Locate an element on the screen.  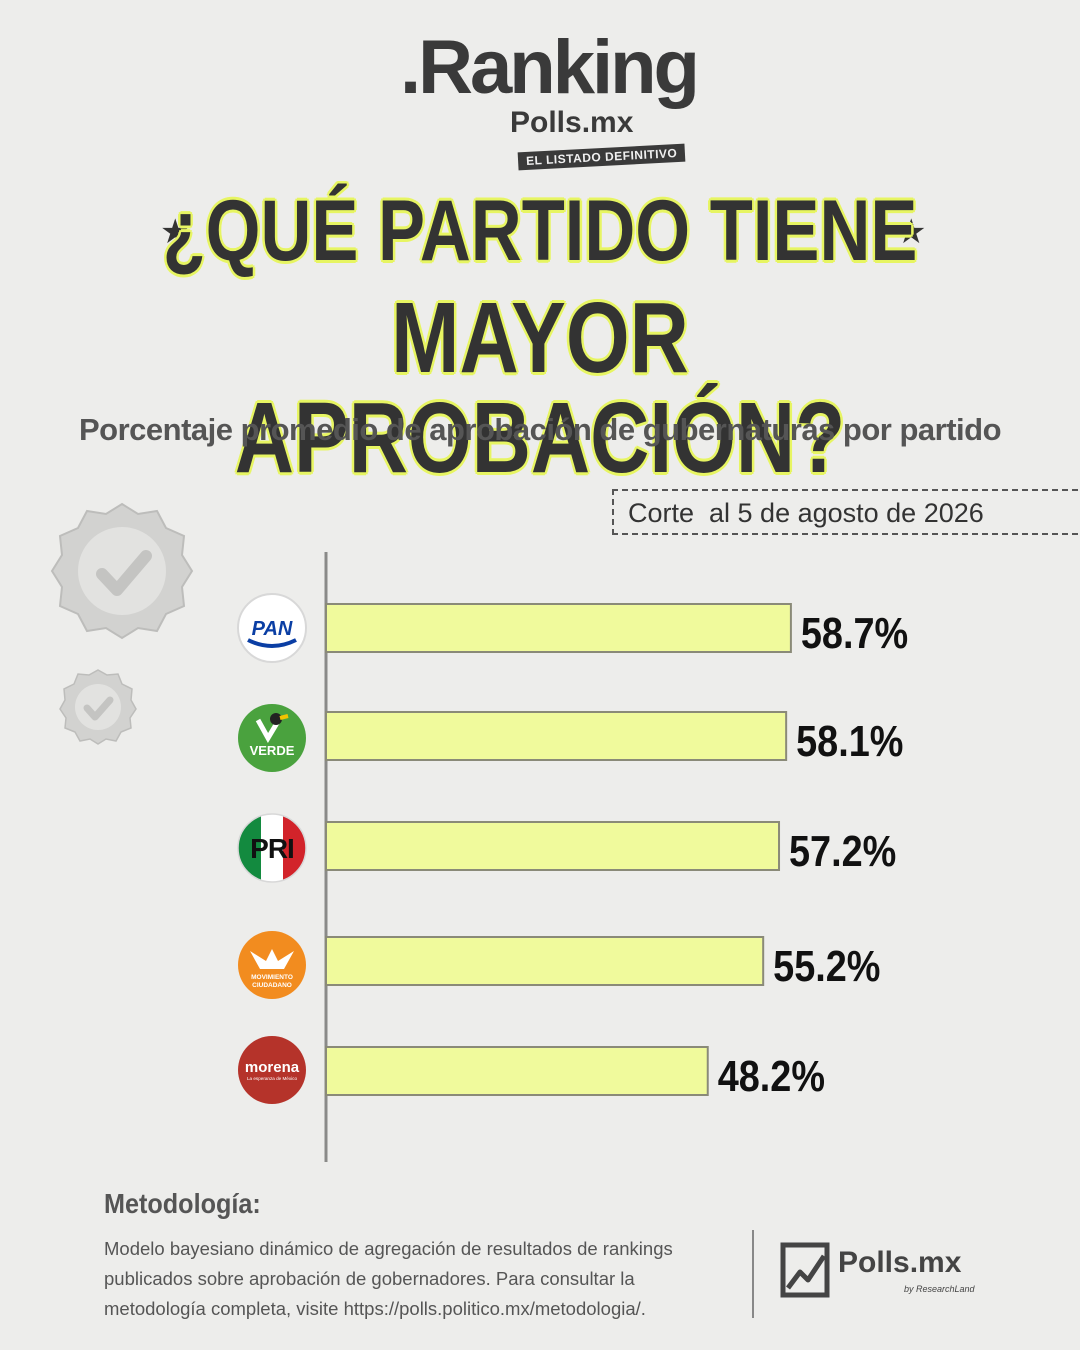
title-line-2: MAYOR APROBACIÓN? is located at coordinates (540, 388).